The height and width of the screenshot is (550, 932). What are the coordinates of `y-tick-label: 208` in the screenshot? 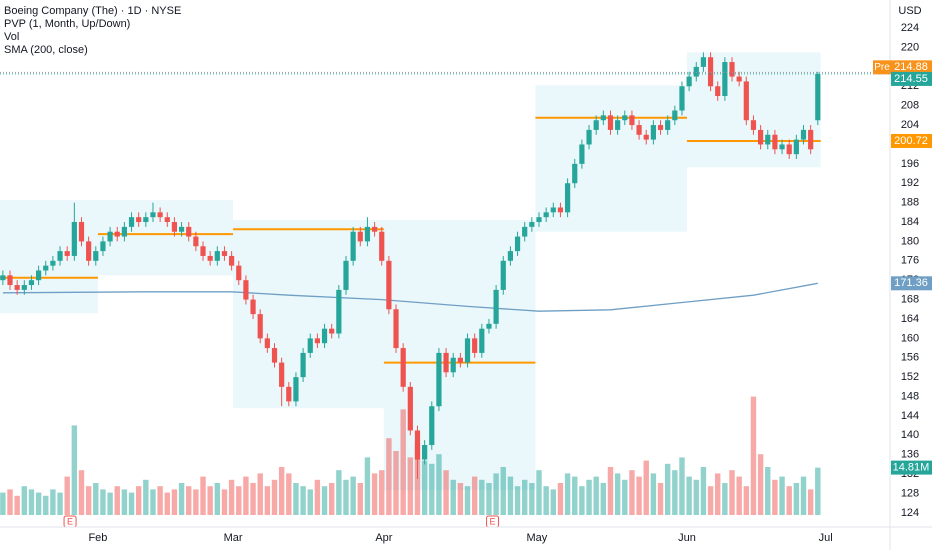 It's located at (910, 106).